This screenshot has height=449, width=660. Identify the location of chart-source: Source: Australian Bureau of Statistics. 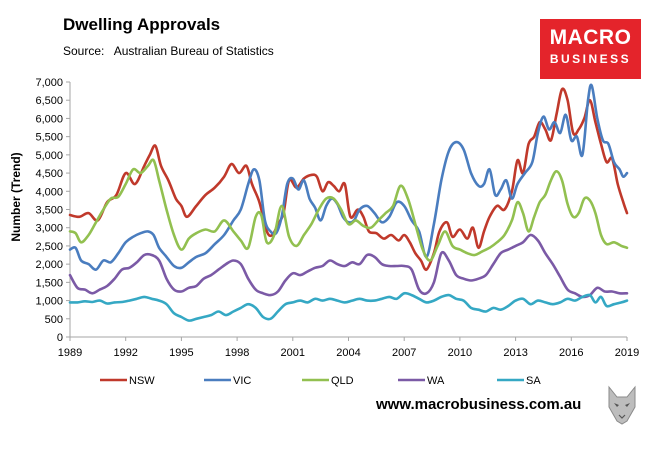
(168, 51).